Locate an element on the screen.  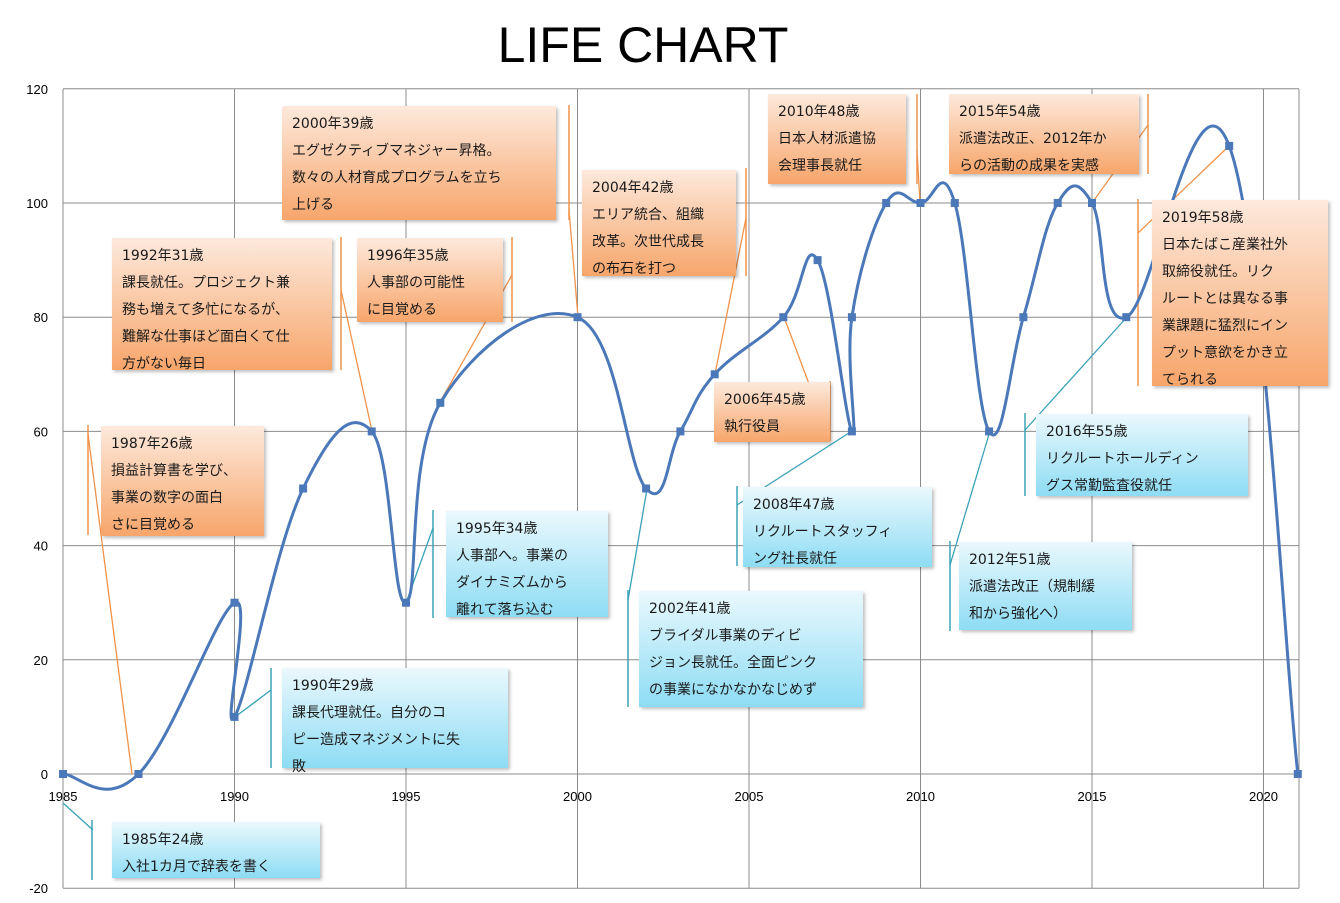
annotation-line: 入社1カ月で辞表を書く is located at coordinates (196, 867).